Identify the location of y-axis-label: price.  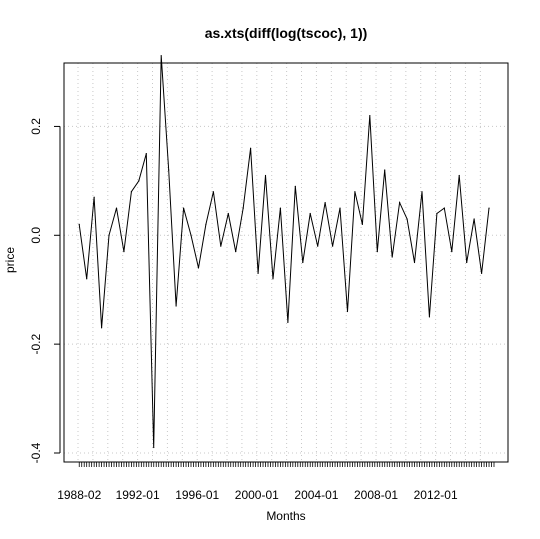
(10, 260).